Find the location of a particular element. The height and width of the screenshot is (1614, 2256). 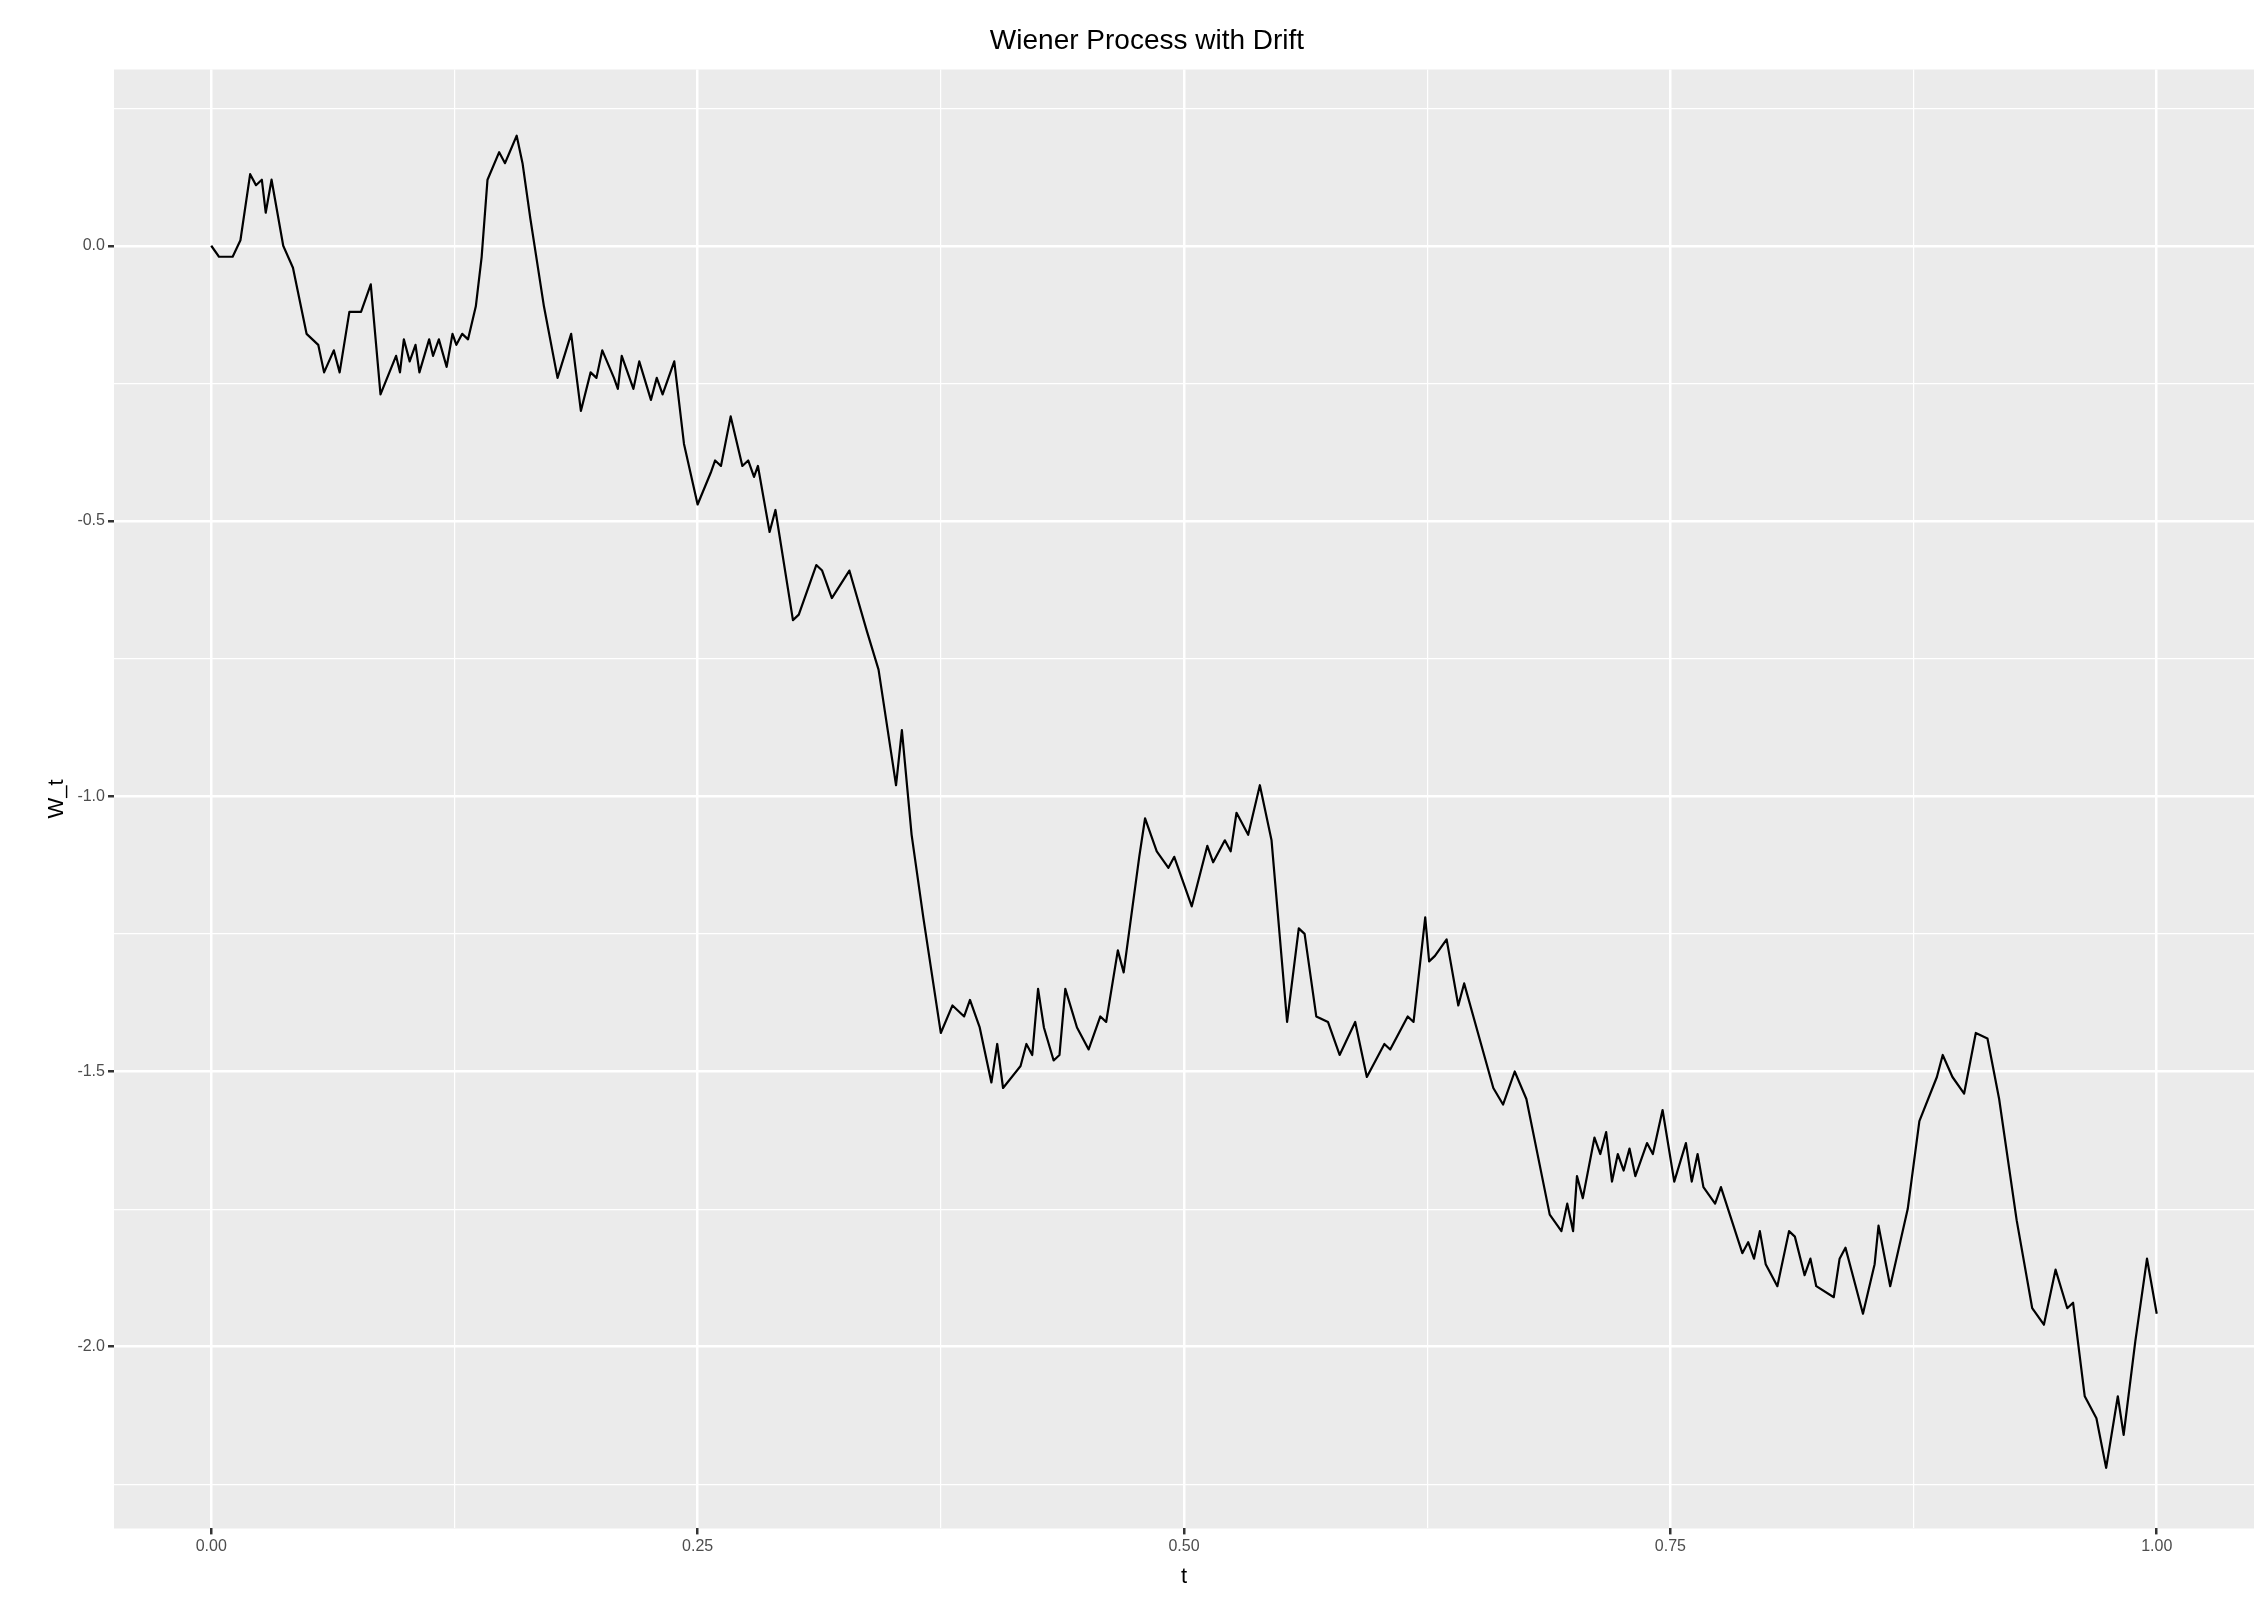

x-tick-label: 0.50 is located at coordinates (1184, 1546).